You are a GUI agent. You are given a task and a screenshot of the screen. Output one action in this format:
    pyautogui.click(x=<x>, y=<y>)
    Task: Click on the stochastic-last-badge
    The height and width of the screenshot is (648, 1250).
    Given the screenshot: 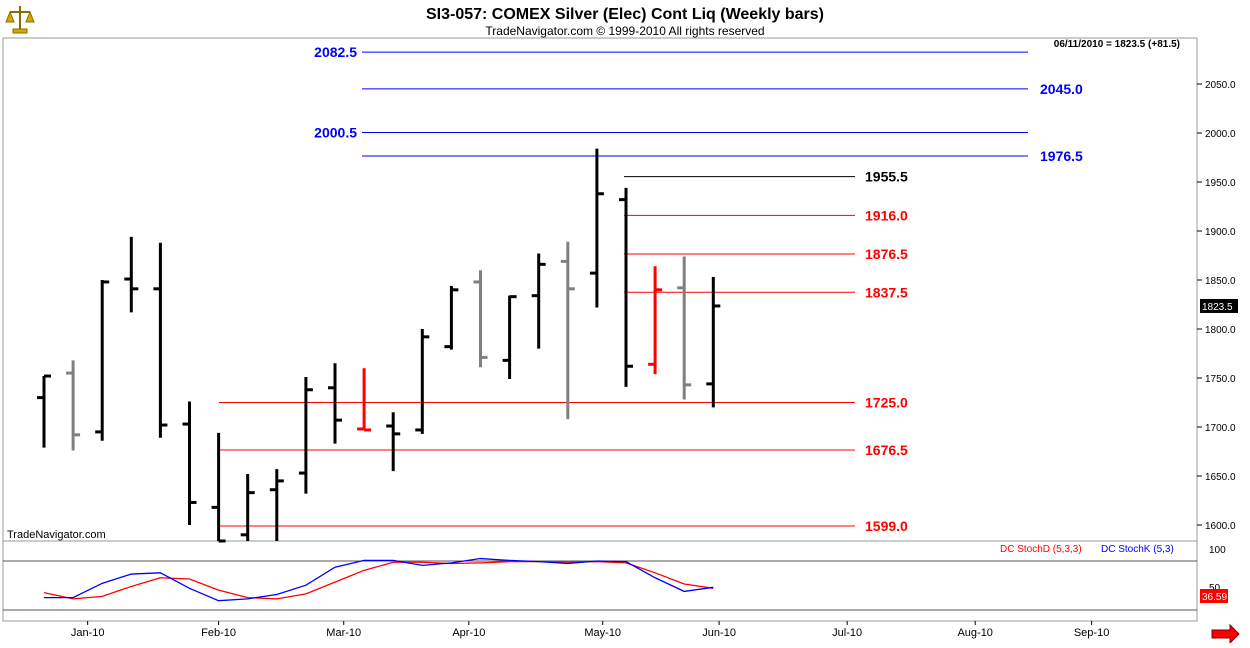 What is the action you would take?
    pyautogui.click(x=1214, y=596)
    